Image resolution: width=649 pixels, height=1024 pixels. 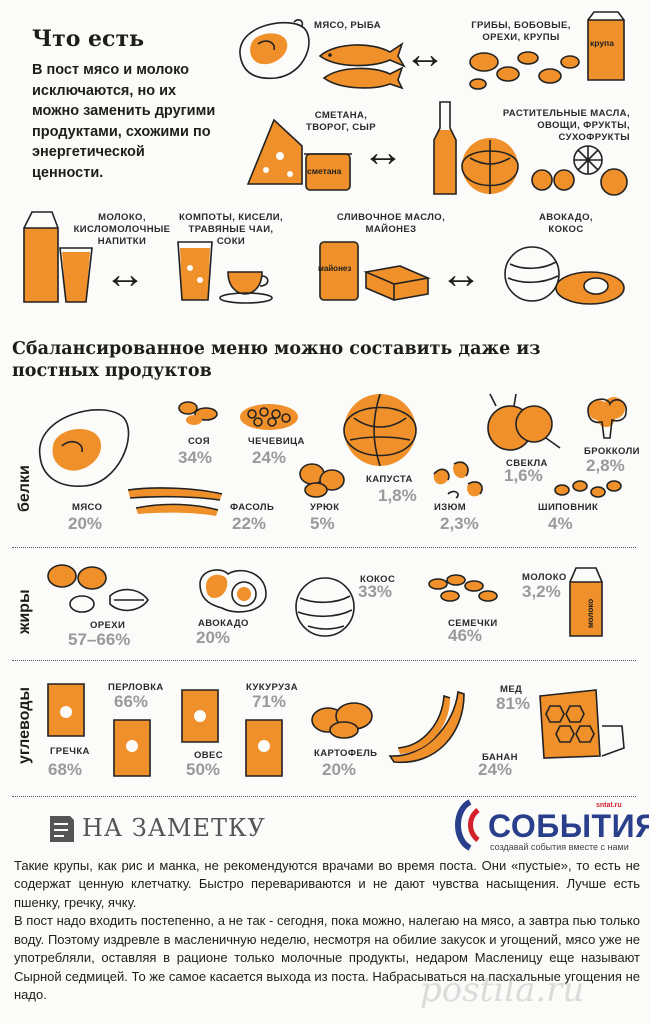 What do you see at coordinates (397, 495) in the screenshot?
I see `protein-cabbage-pct: 1,8%` at bounding box center [397, 495].